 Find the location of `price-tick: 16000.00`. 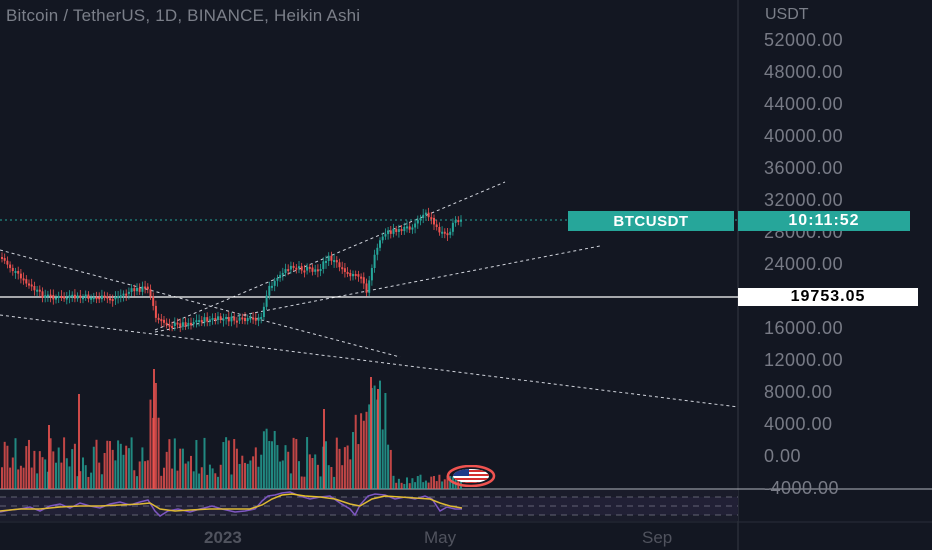

price-tick: 16000.00 is located at coordinates (804, 328).